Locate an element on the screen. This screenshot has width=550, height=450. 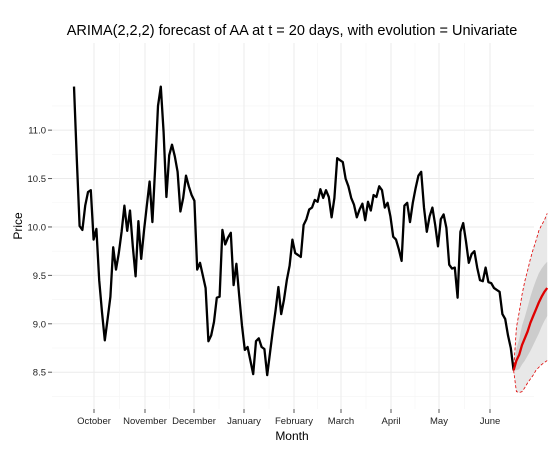
x-tick-label: March is located at coordinates (341, 421).